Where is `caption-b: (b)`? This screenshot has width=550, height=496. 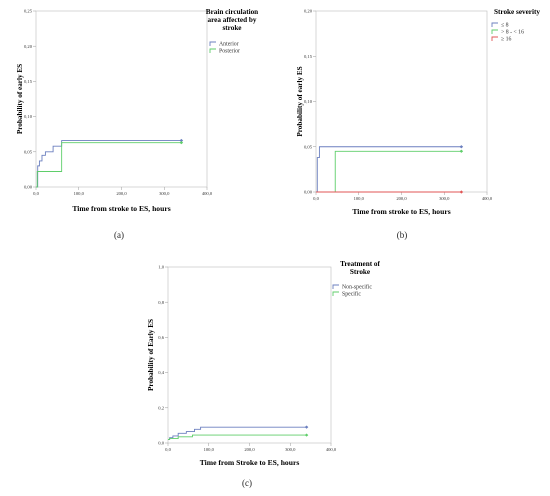 caption-b: (b) is located at coordinates (402, 235).